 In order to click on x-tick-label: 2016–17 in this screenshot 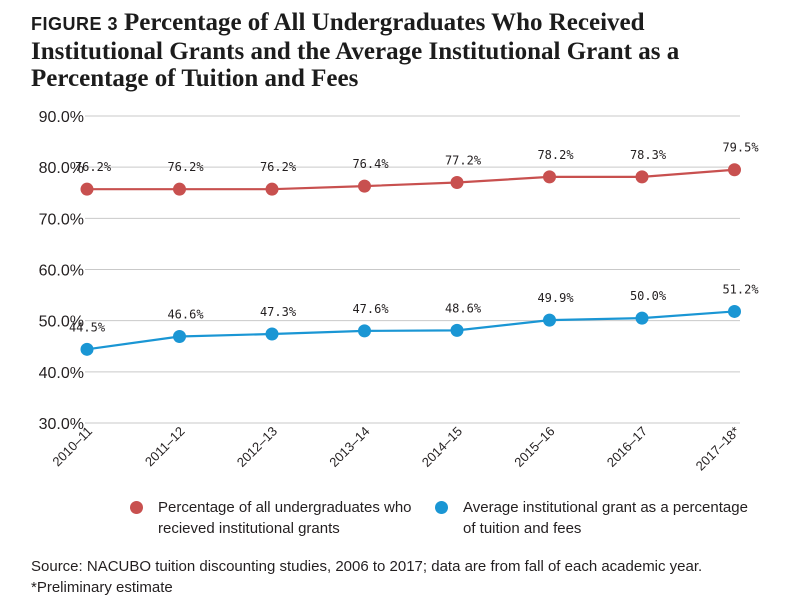, I will do `click(627, 447)`.